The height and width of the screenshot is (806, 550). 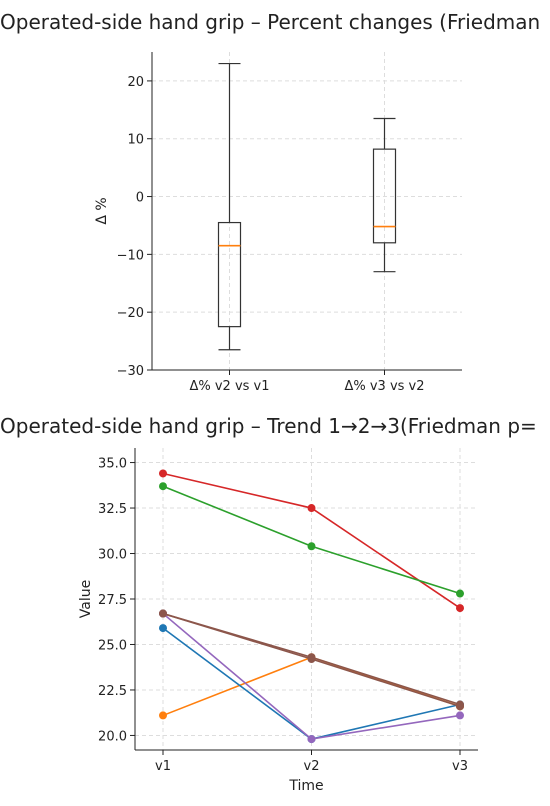 What do you see at coordinates (312, 766) in the screenshot?
I see `x-tick-label: v2` at bounding box center [312, 766].